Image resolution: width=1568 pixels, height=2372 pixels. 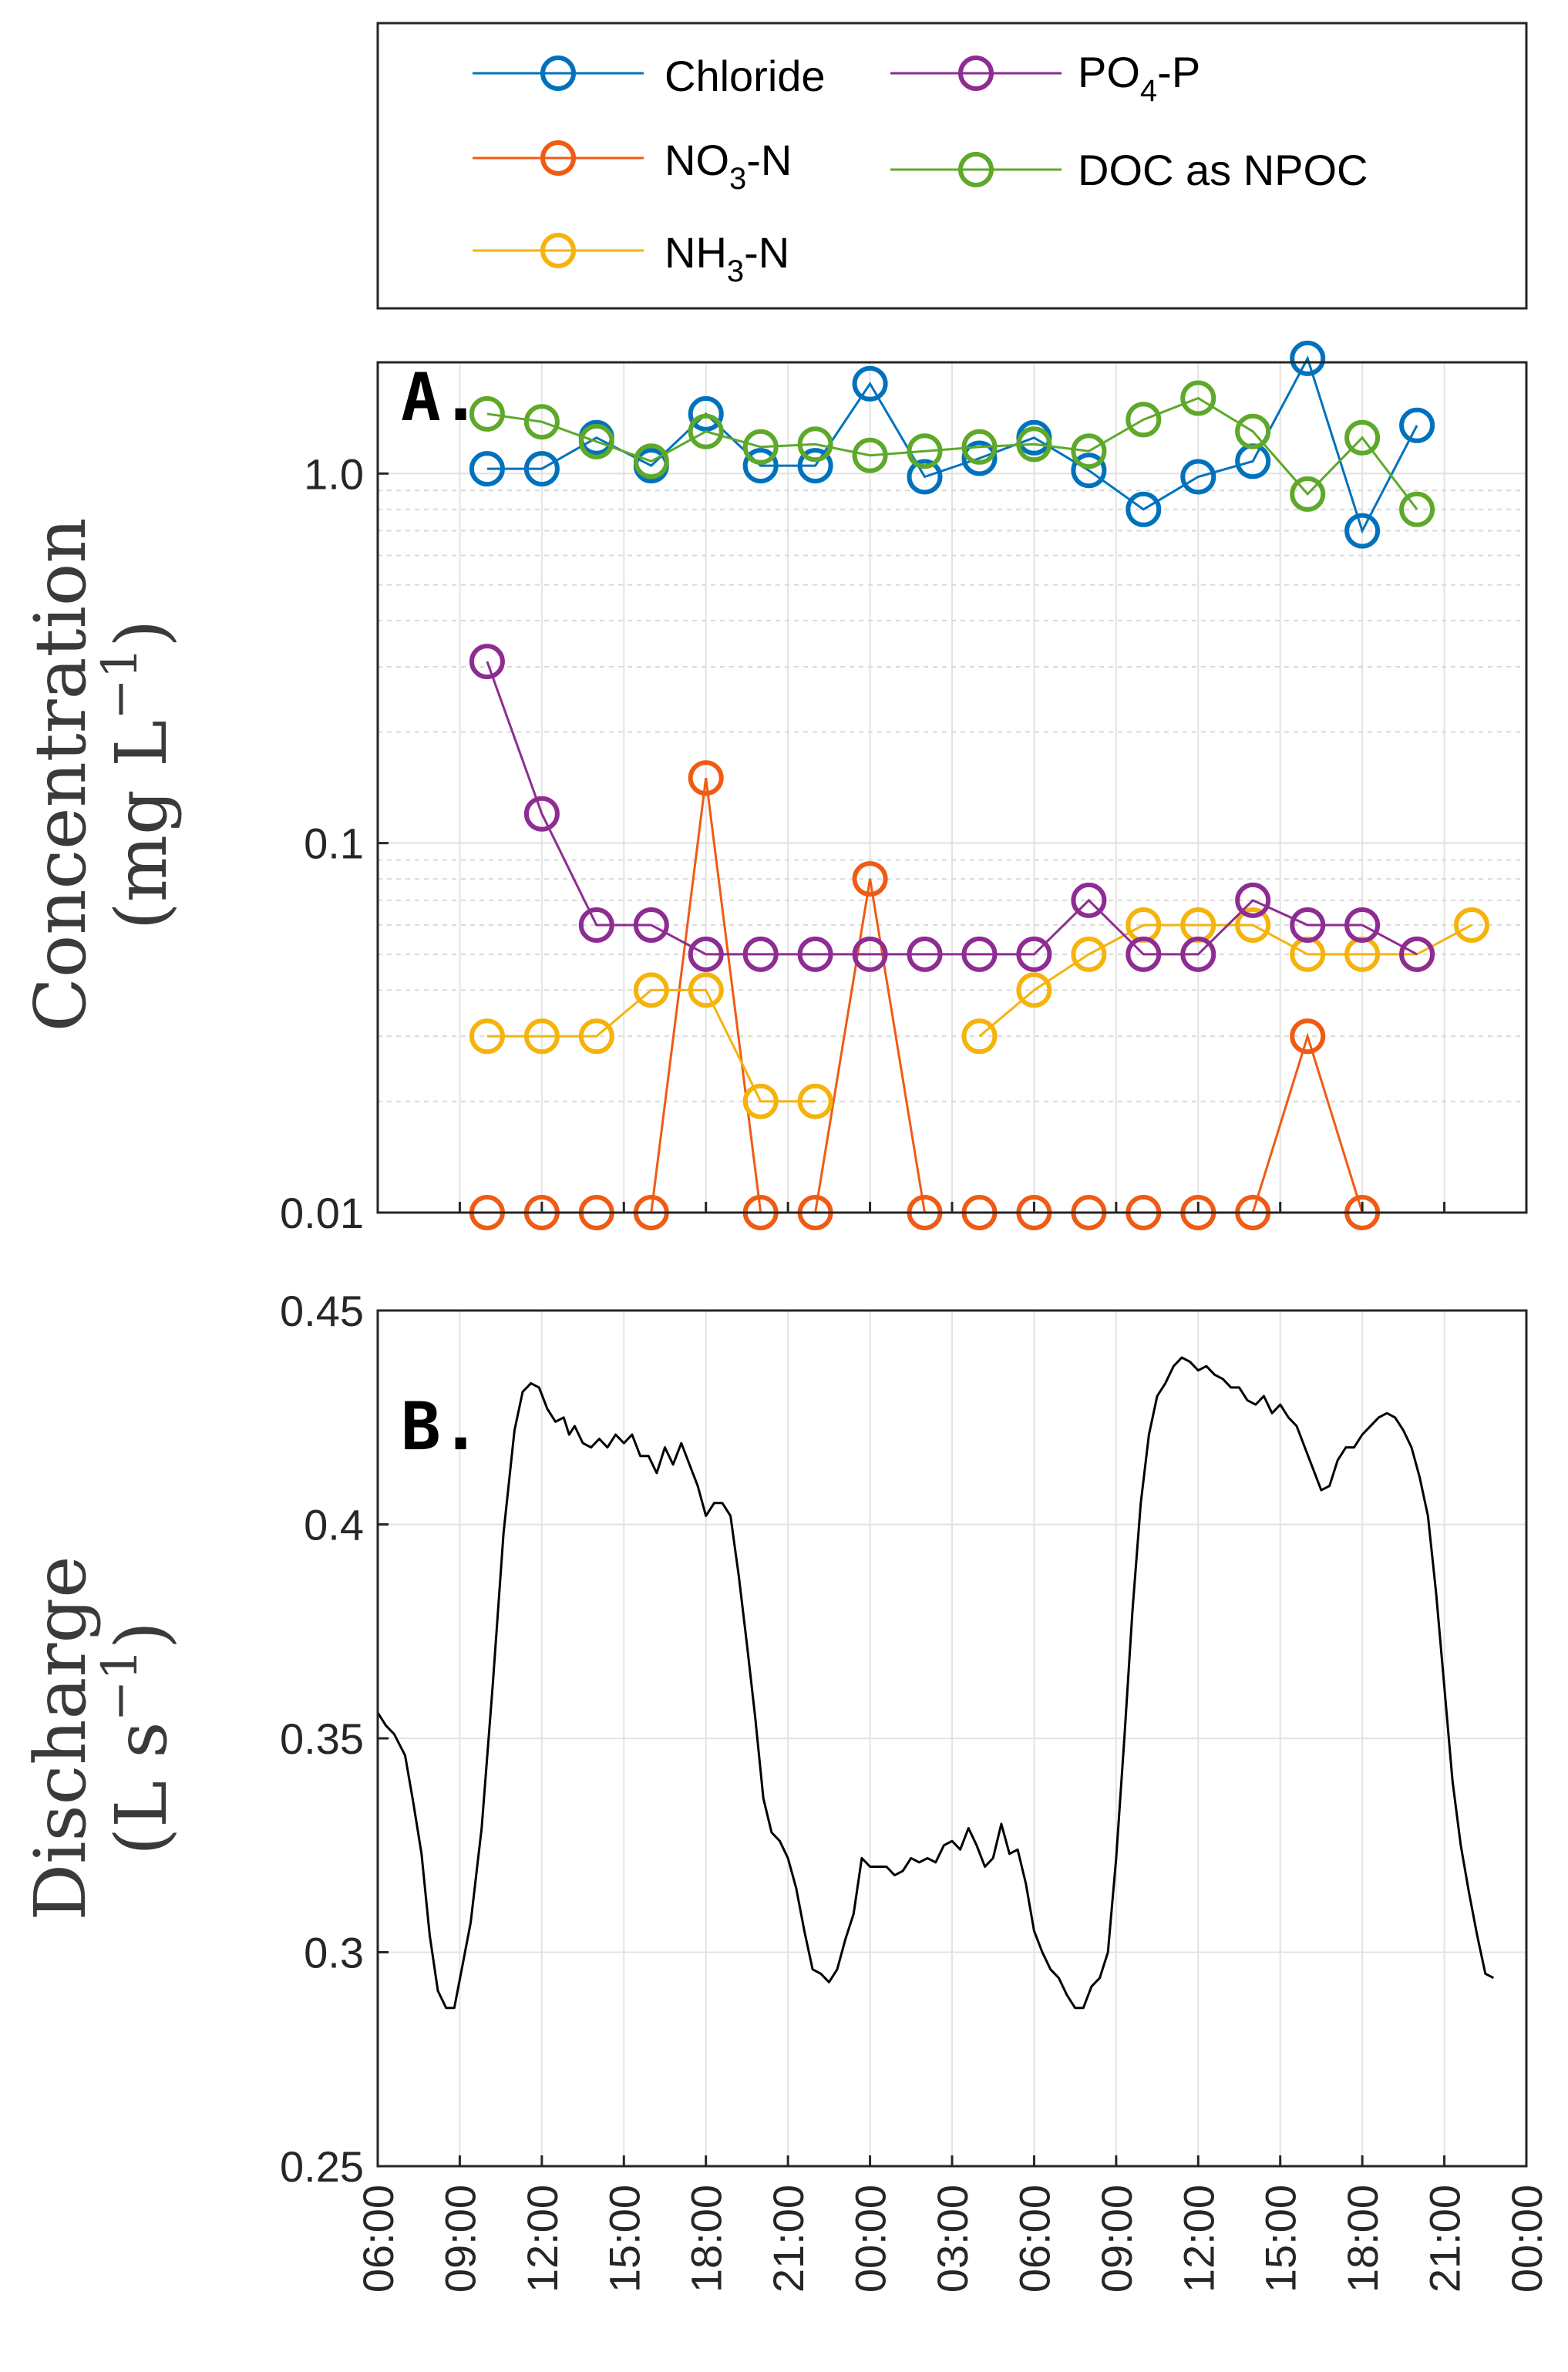 What do you see at coordinates (976, 73) in the screenshot?
I see `legend-marker-po4` at bounding box center [976, 73].